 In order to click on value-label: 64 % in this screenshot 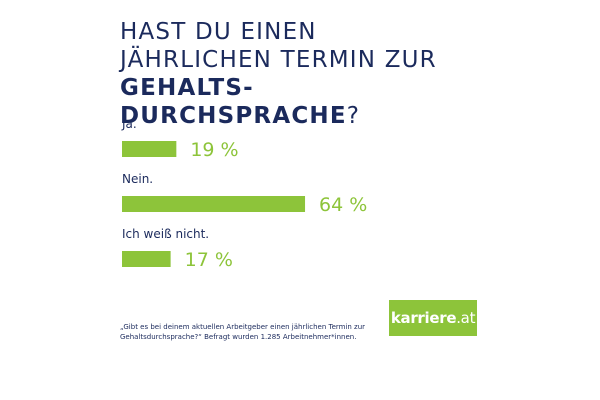, I will do `click(343, 205)`.